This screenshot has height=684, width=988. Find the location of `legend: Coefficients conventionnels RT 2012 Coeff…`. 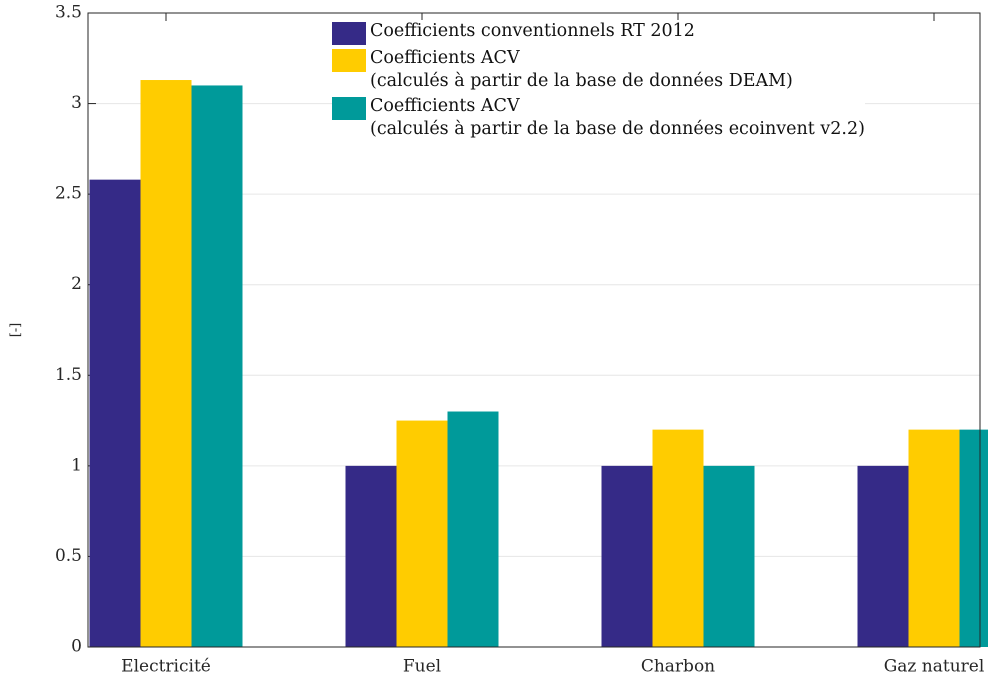

legend: Coefficients conventionnels RT 2012 Coeff… is located at coordinates (598, 81).